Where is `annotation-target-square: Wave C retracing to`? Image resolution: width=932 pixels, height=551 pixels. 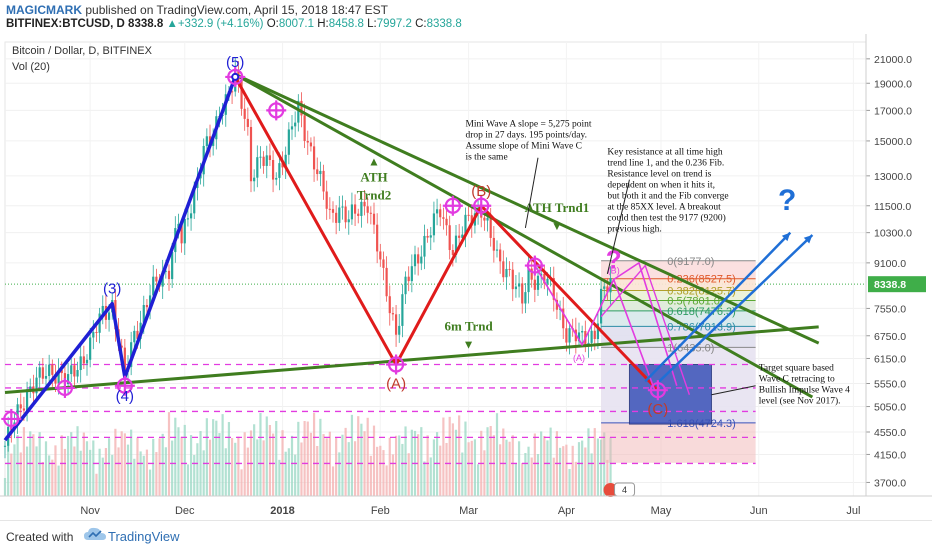
annotation-target-square: Wave C retracing to is located at coordinates (797, 380).